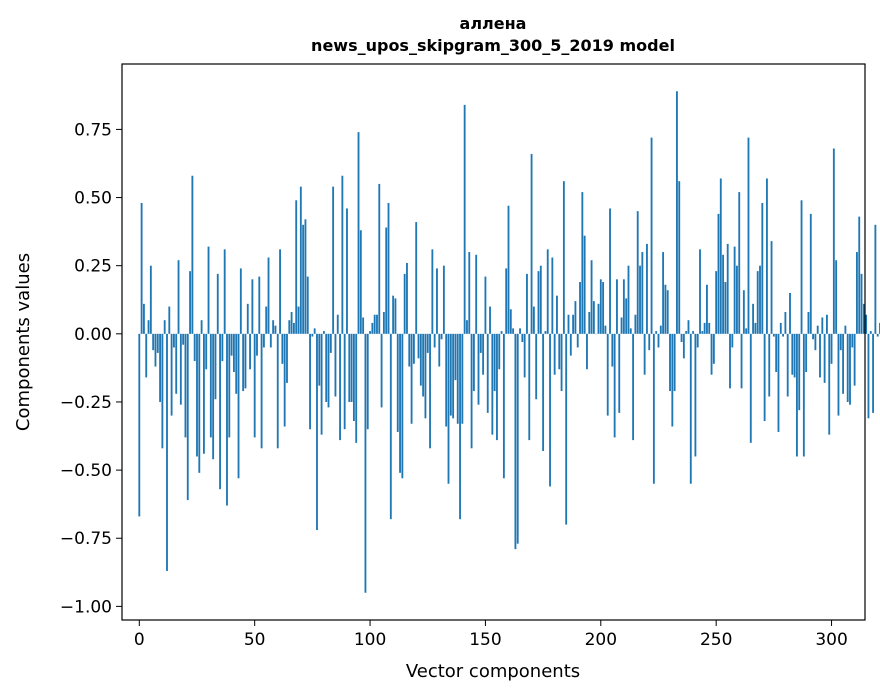 This screenshot has height=696, width=880. Describe the element at coordinates (93, 267) in the screenshot. I see `y-tick-label: 0.25` at that location.